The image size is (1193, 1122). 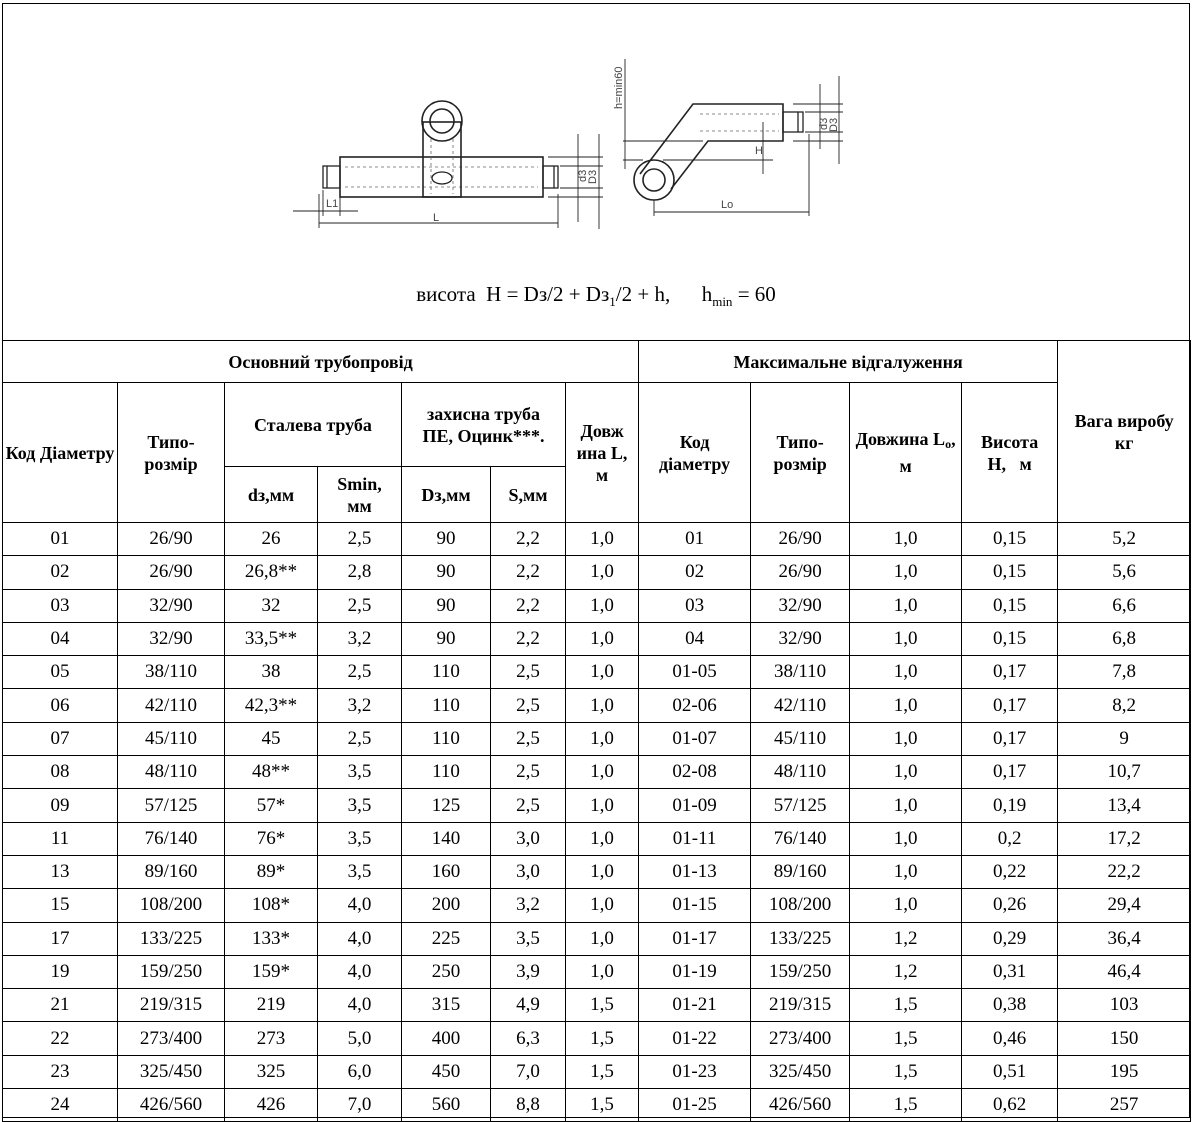 I want to click on formula-suffix: = 60, so click(x=754, y=294).